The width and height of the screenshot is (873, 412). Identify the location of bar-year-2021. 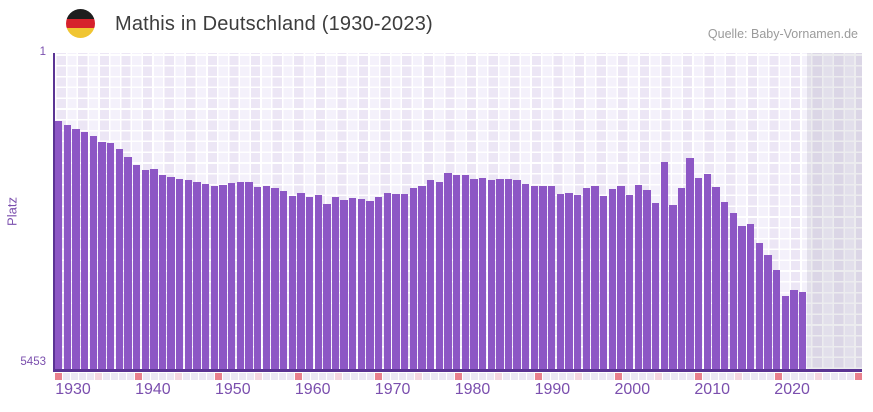
(785, 332).